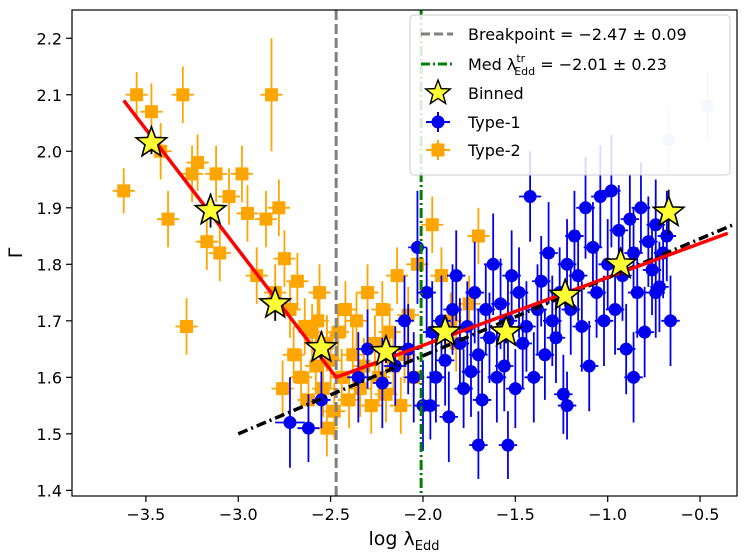 The image size is (747, 557). Describe the element at coordinates (49, 264) in the screenshot. I see `y-tick-label: 1.8` at that location.